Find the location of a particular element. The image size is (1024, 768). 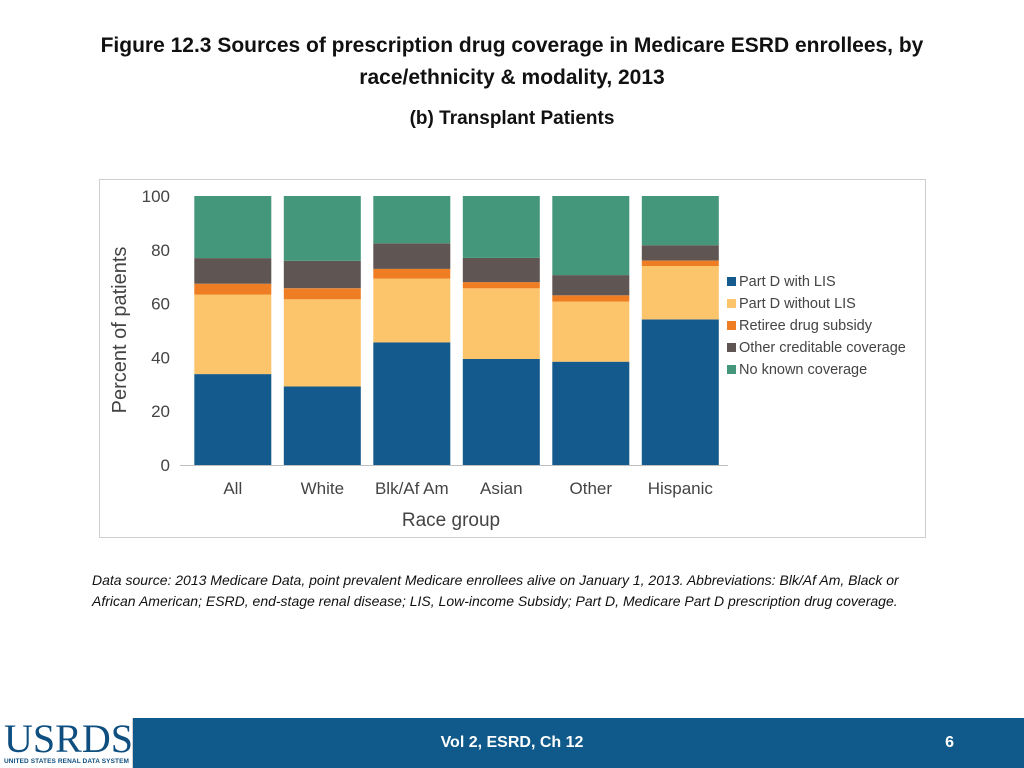

y-axis-label: Percent of patients is located at coordinates (120, 330).